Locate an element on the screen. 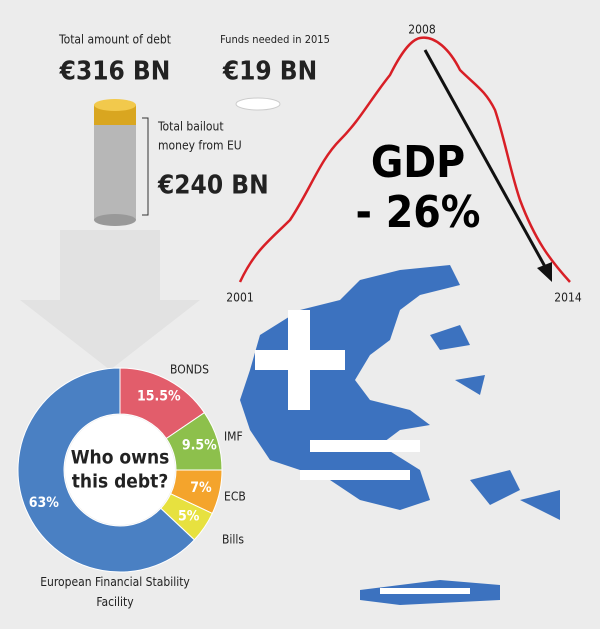  category-label: ECB is located at coordinates (235, 497).